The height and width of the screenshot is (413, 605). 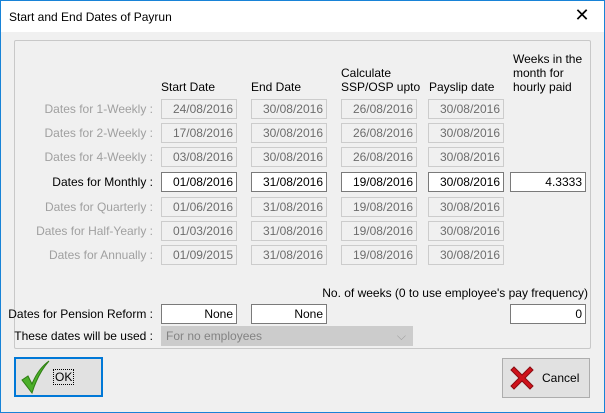 What do you see at coordinates (98, 109) in the screenshot?
I see `row-label: Dates for 1-Weekly :` at bounding box center [98, 109].